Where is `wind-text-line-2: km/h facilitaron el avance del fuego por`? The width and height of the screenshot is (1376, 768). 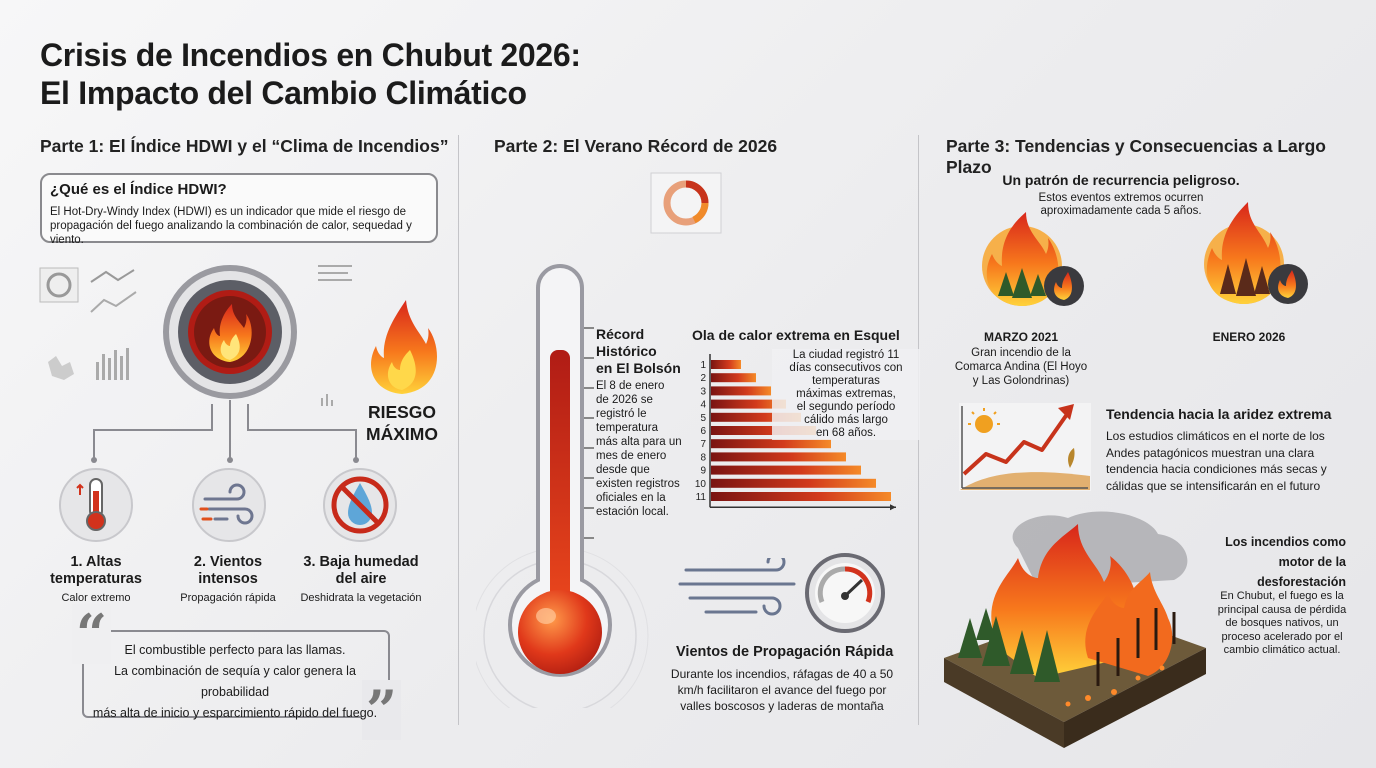
wind-text-line-2: km/h facilitaron el avance del fuego por is located at coordinates (782, 690).